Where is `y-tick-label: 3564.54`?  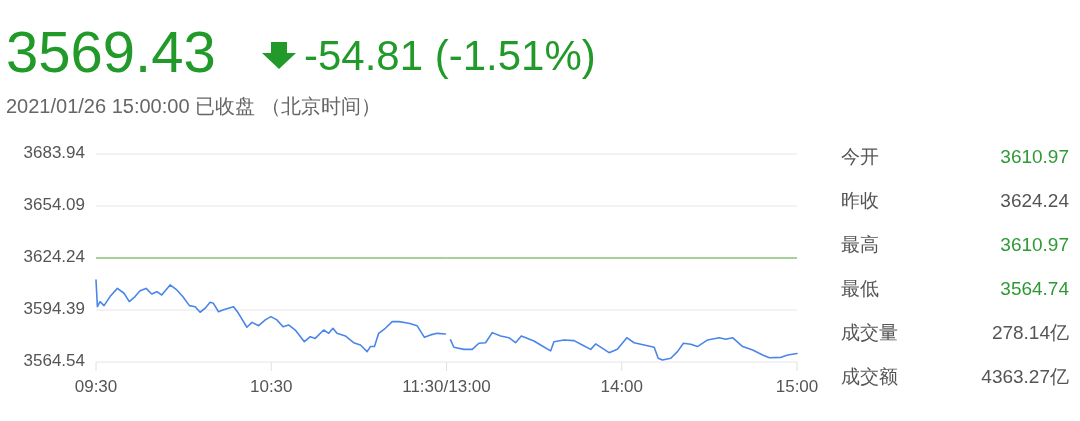
y-tick-label: 3564.54 is located at coordinates (54, 361).